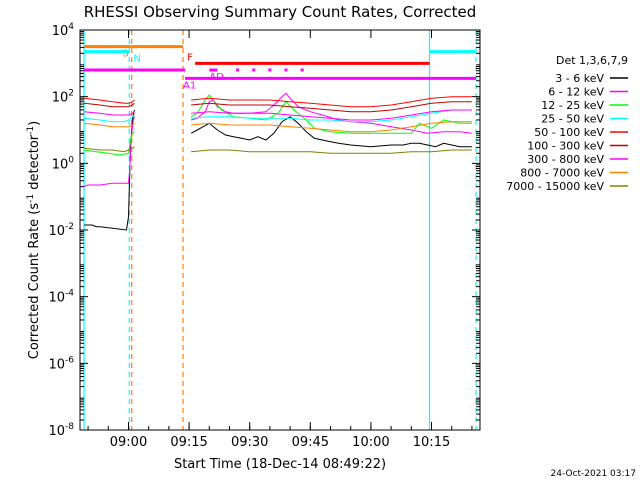  I want to click on x-tick-label-0: 09:00, so click(128, 442).